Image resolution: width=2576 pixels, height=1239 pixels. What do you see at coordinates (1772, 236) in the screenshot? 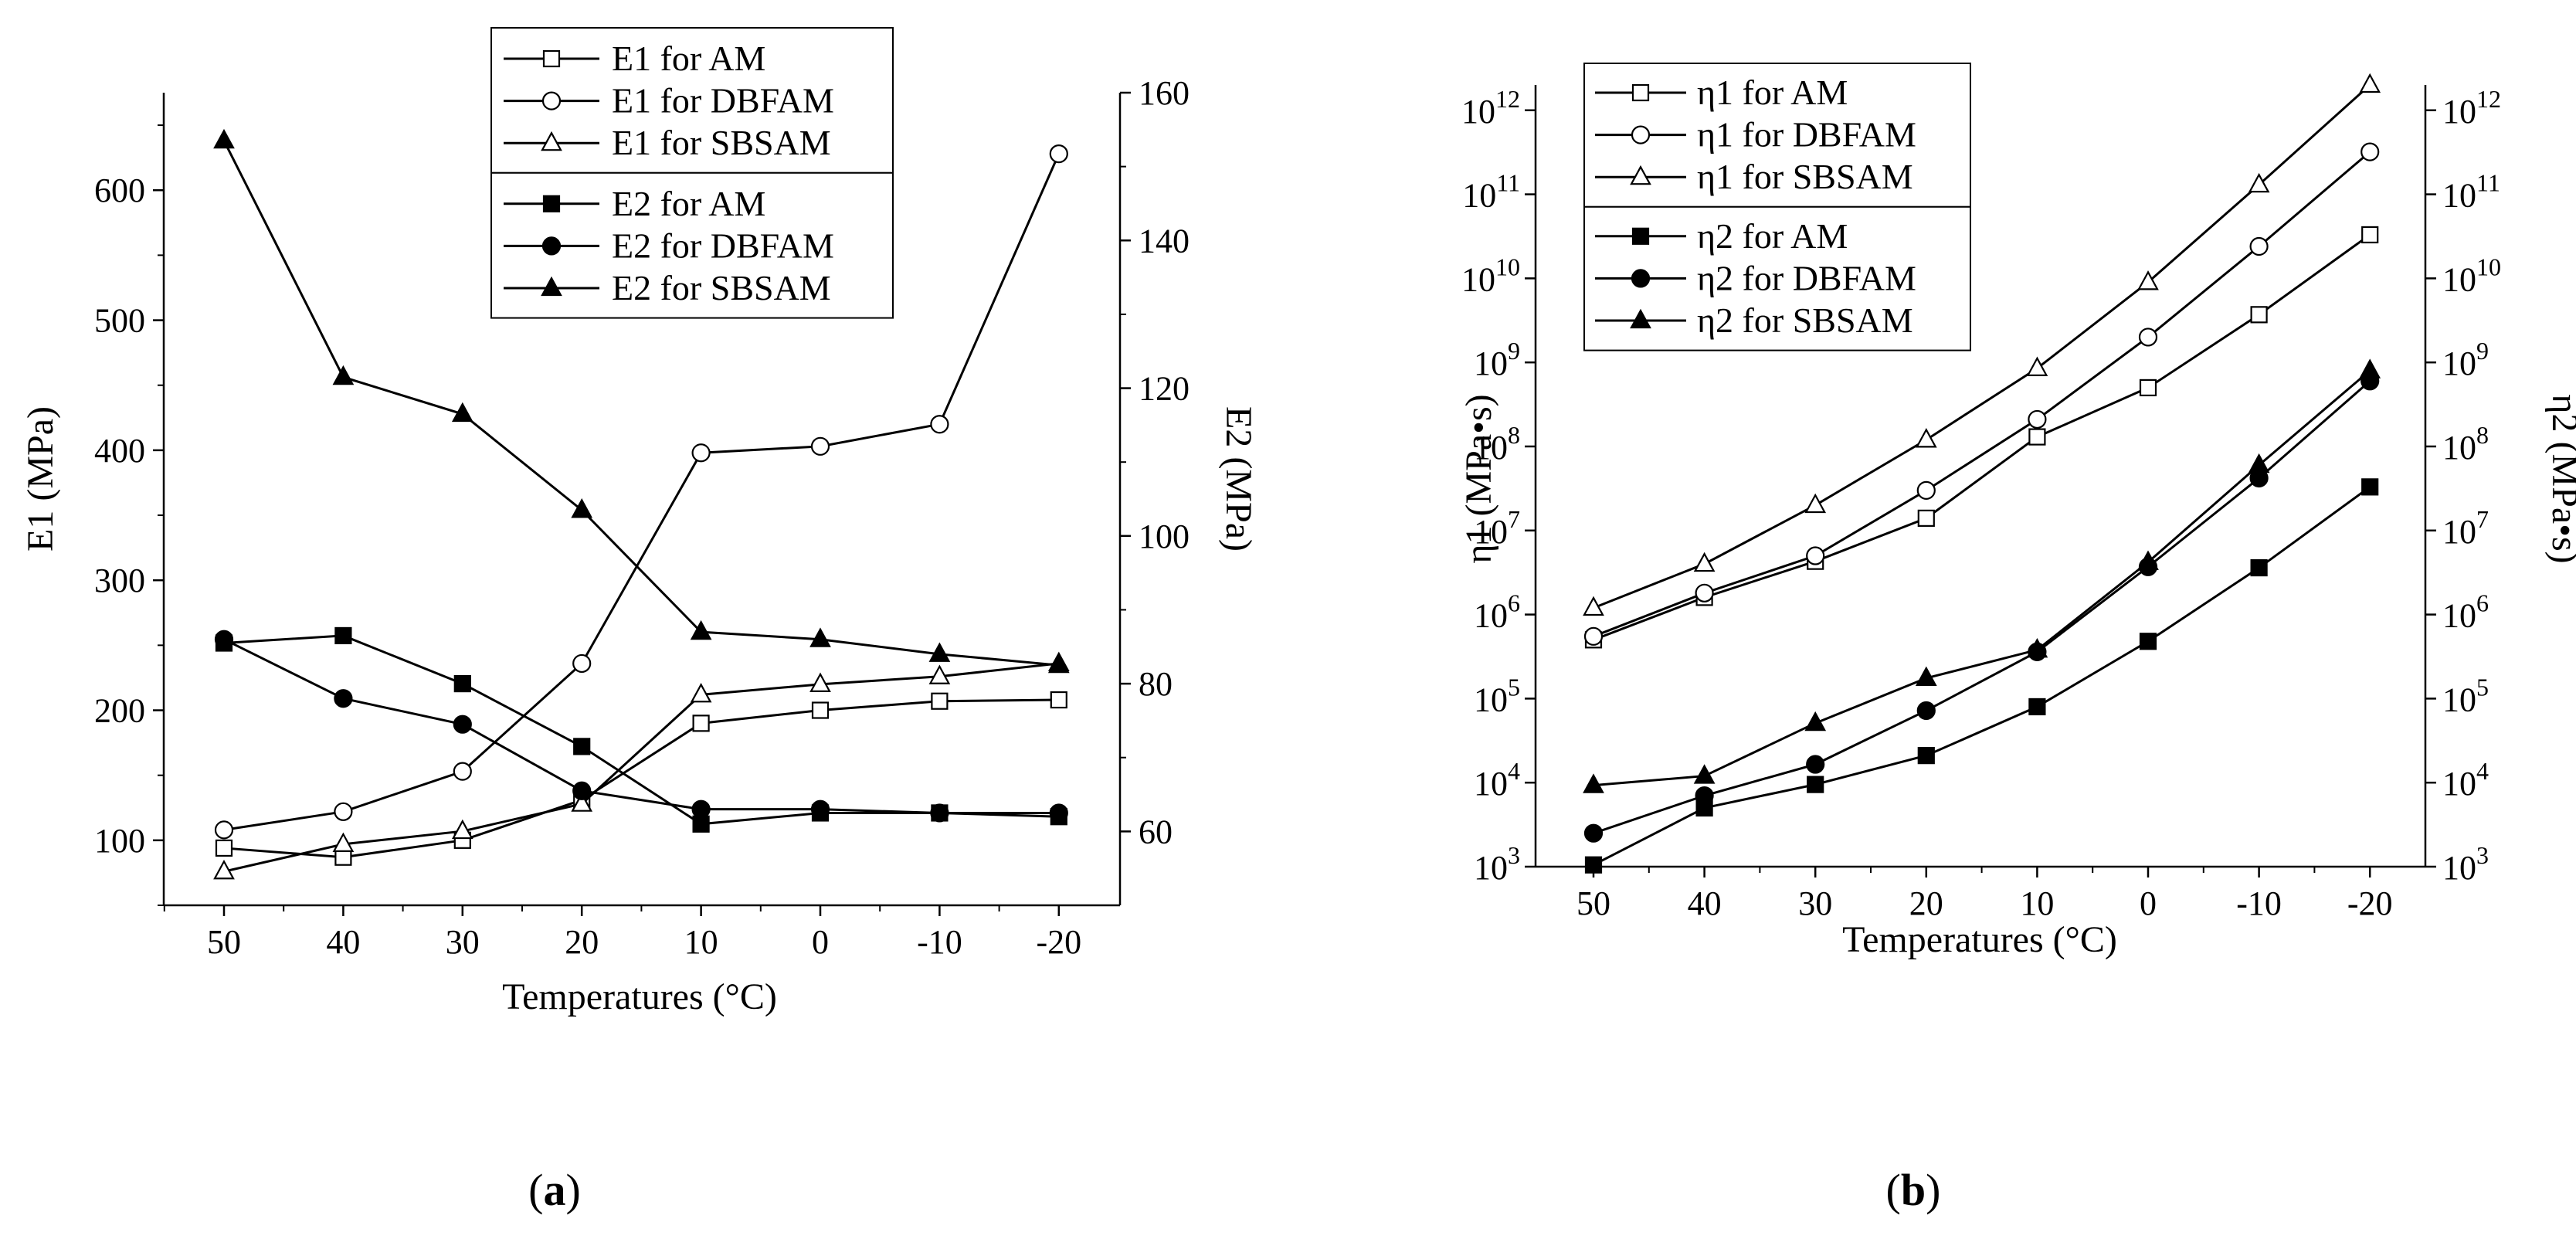
I see `panel-b-legend-label: η2 for AM` at bounding box center [1772, 236].